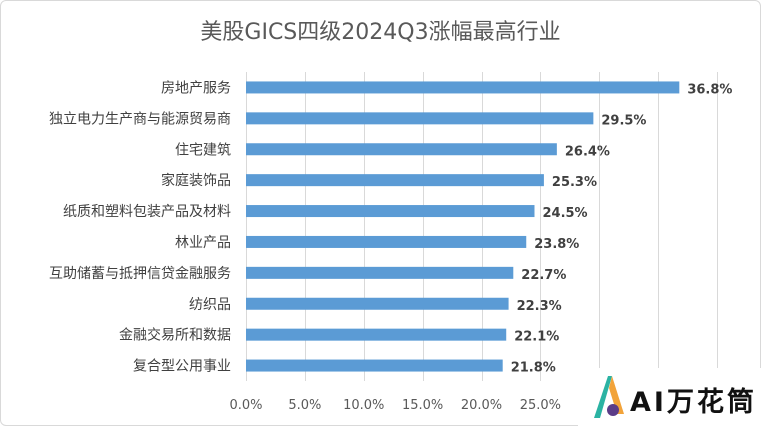 The width and height of the screenshot is (761, 426). I want to click on data-label-5: 23.8%, so click(556, 244).